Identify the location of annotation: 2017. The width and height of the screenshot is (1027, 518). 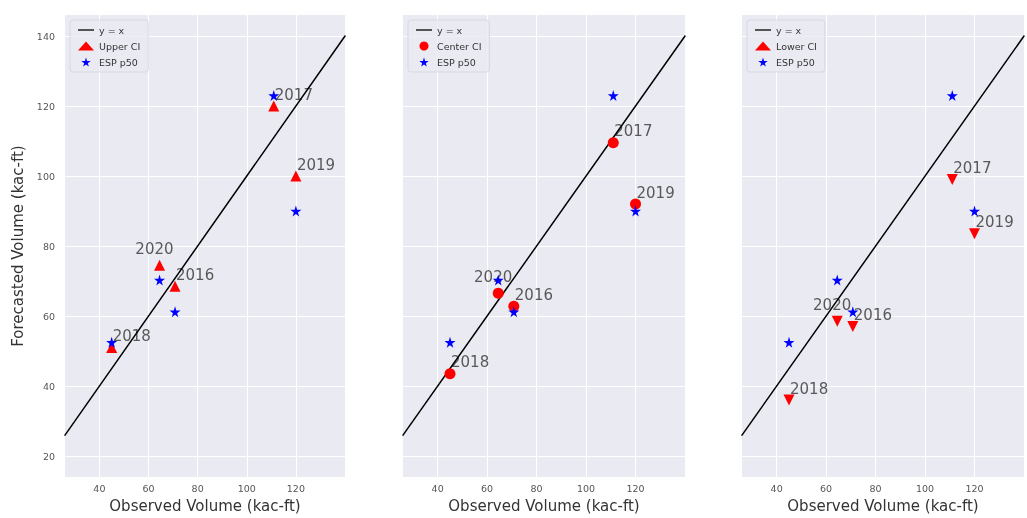
(972, 168).